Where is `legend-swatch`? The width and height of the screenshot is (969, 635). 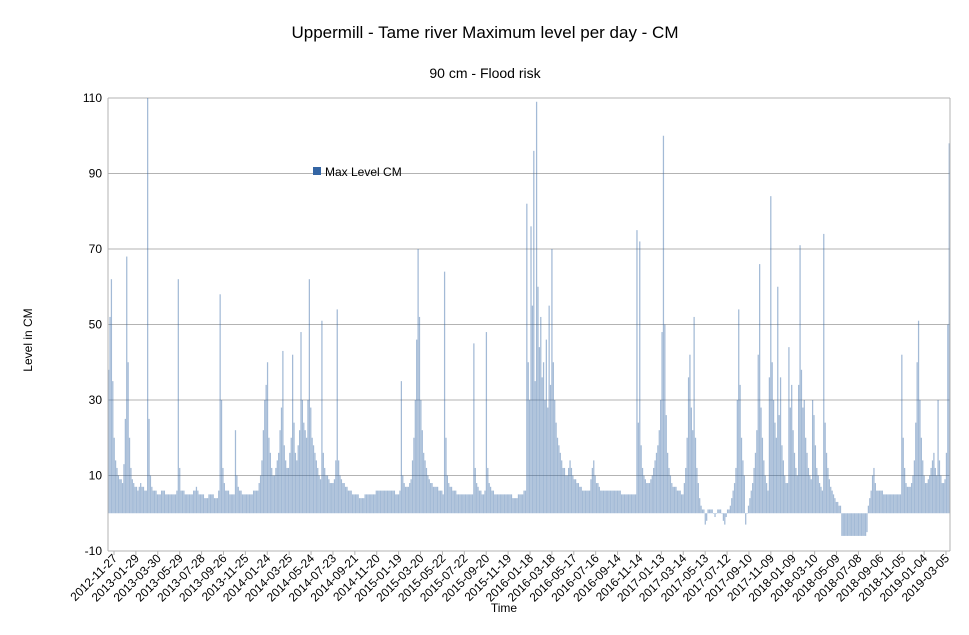
legend-swatch is located at coordinates (317, 171).